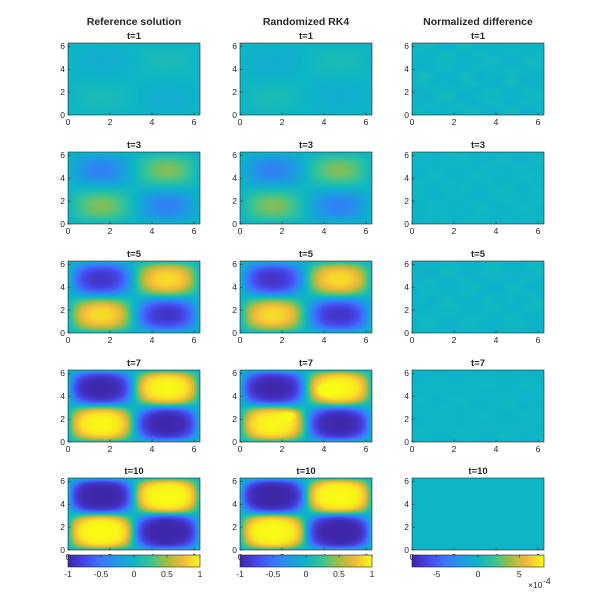 The image size is (599, 601). What do you see at coordinates (134, 574) in the screenshot?
I see `colorbar-tick-label: 0` at bounding box center [134, 574].